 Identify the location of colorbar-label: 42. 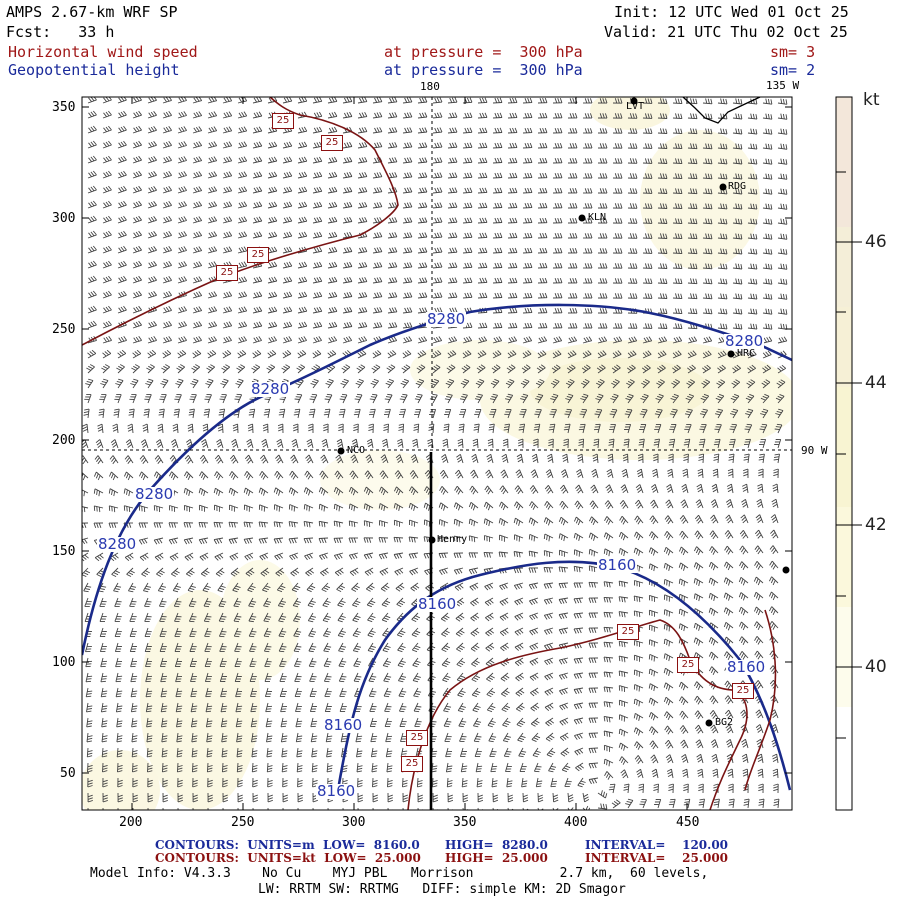
(876, 525).